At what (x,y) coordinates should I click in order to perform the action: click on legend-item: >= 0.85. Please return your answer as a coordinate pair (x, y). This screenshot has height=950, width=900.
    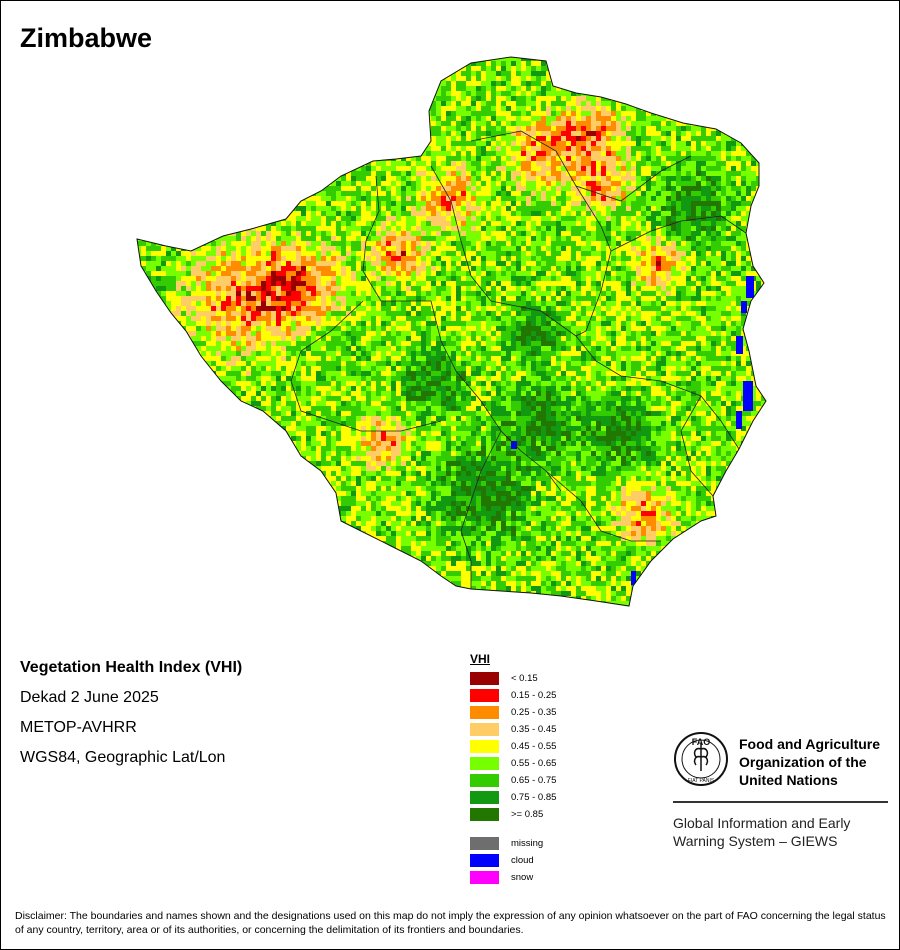
    Looking at the image, I should click on (530, 815).